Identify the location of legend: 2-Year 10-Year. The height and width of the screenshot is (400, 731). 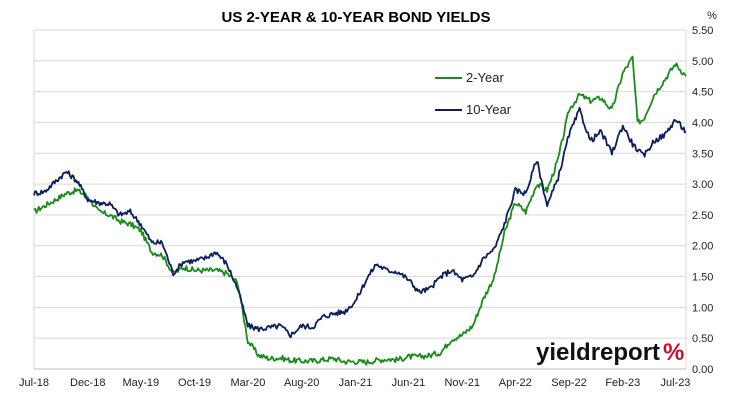
(473, 93).